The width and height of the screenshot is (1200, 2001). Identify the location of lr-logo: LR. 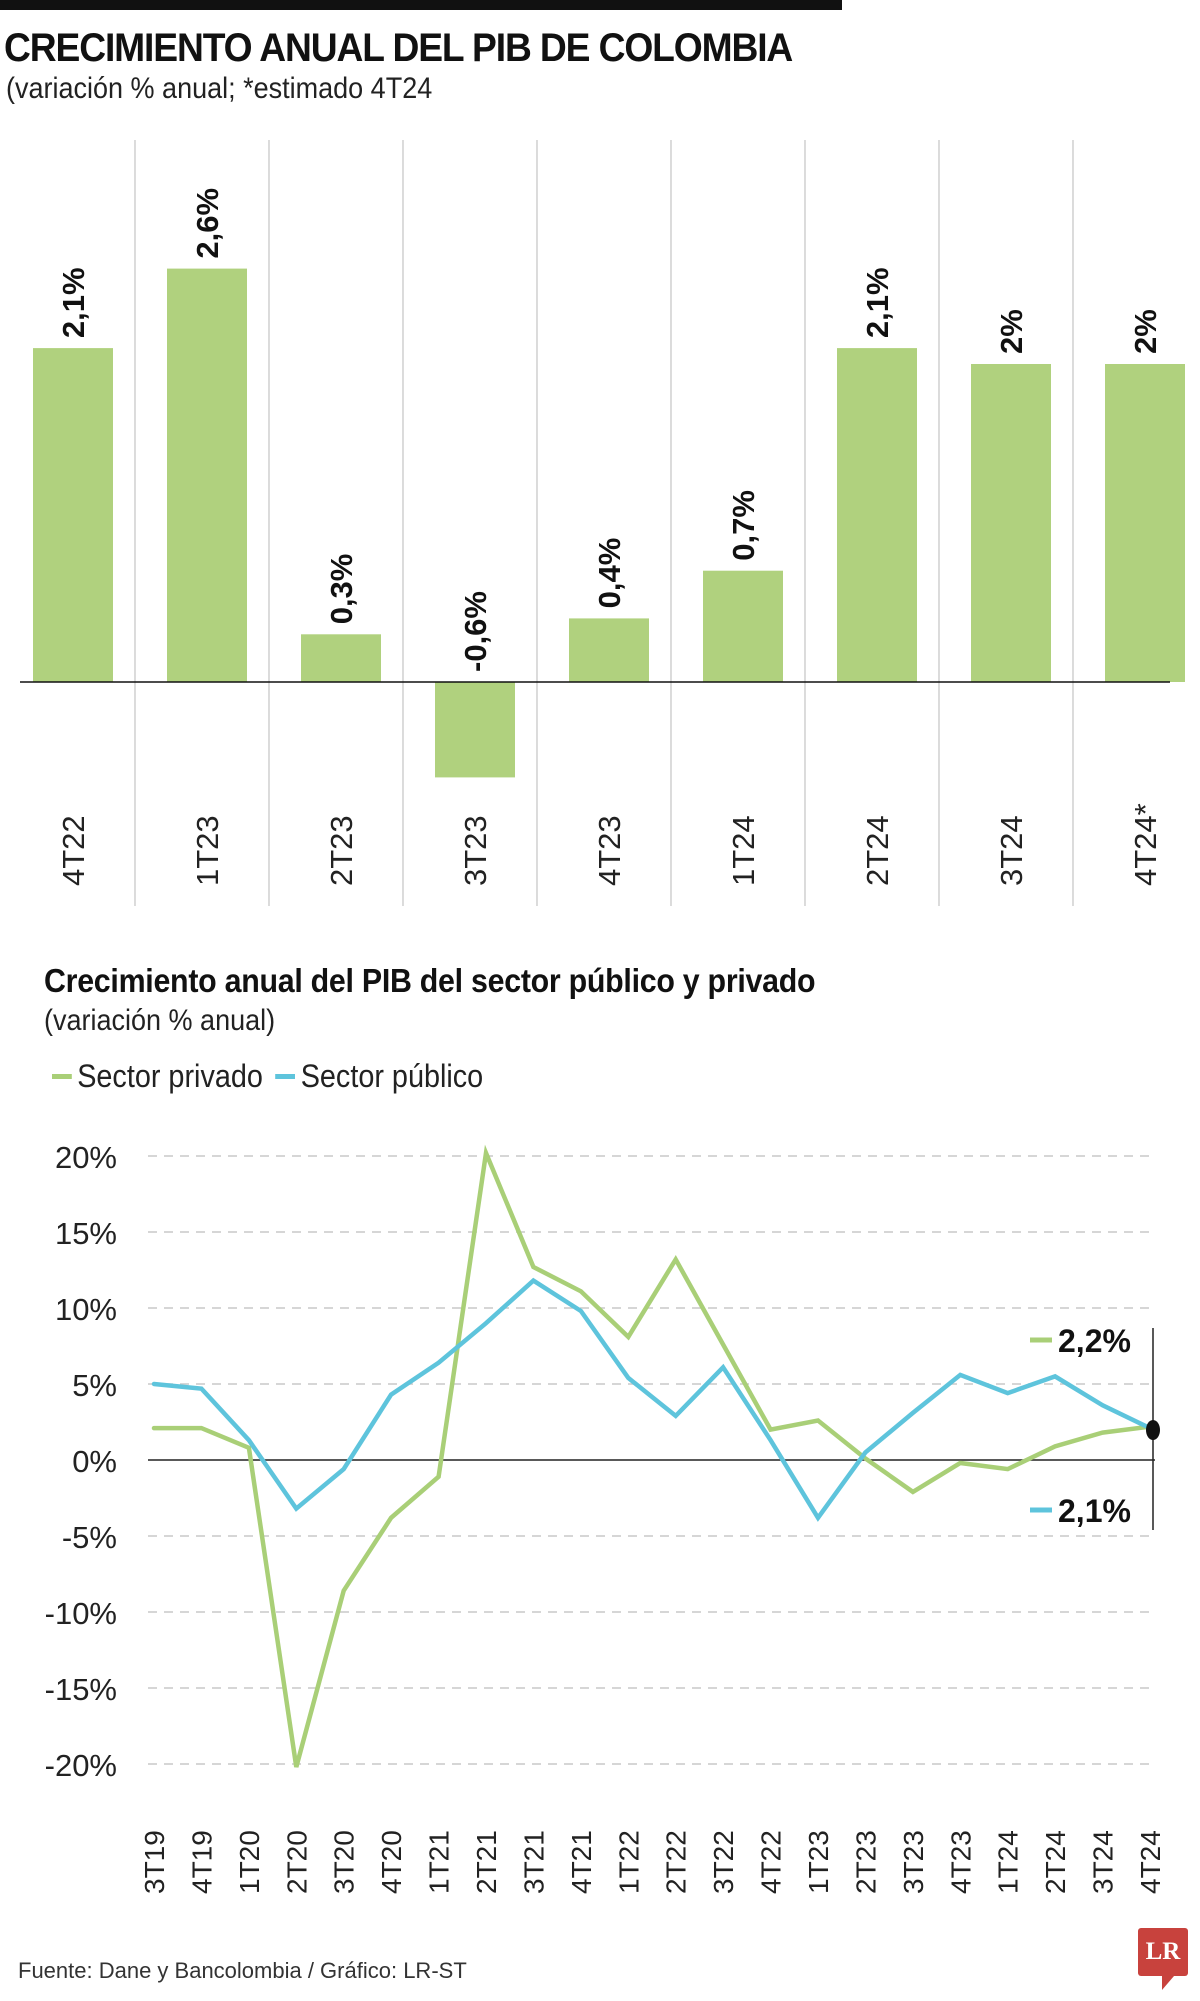
(1163, 1959).